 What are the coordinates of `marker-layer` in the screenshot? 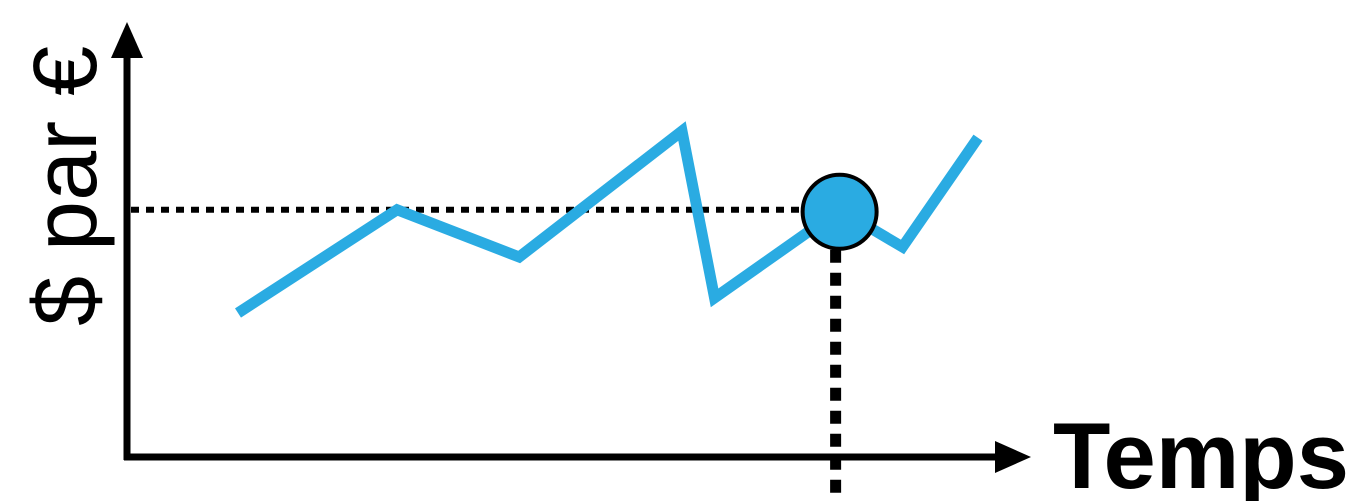 It's located at (839, 211).